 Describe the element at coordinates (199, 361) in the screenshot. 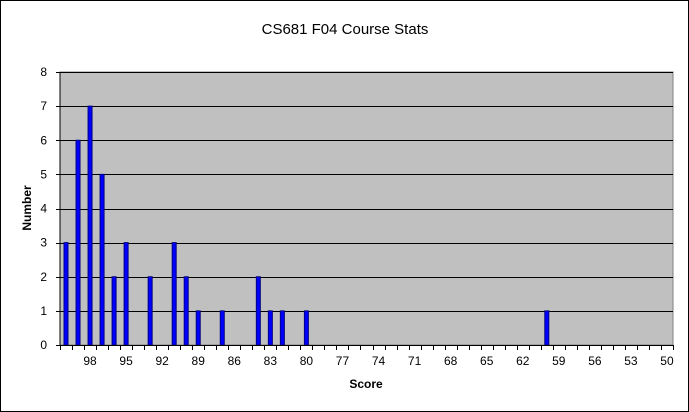

I see `x-tick-label-89: 89` at that location.